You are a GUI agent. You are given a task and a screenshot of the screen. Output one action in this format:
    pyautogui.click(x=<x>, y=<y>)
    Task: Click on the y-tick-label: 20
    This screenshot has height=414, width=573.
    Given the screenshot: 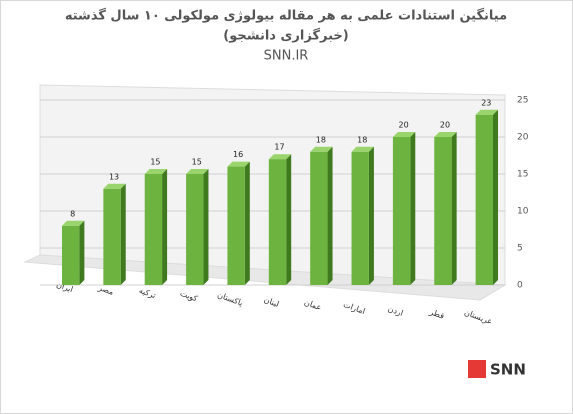 What is the action you would take?
    pyautogui.click(x=523, y=138)
    